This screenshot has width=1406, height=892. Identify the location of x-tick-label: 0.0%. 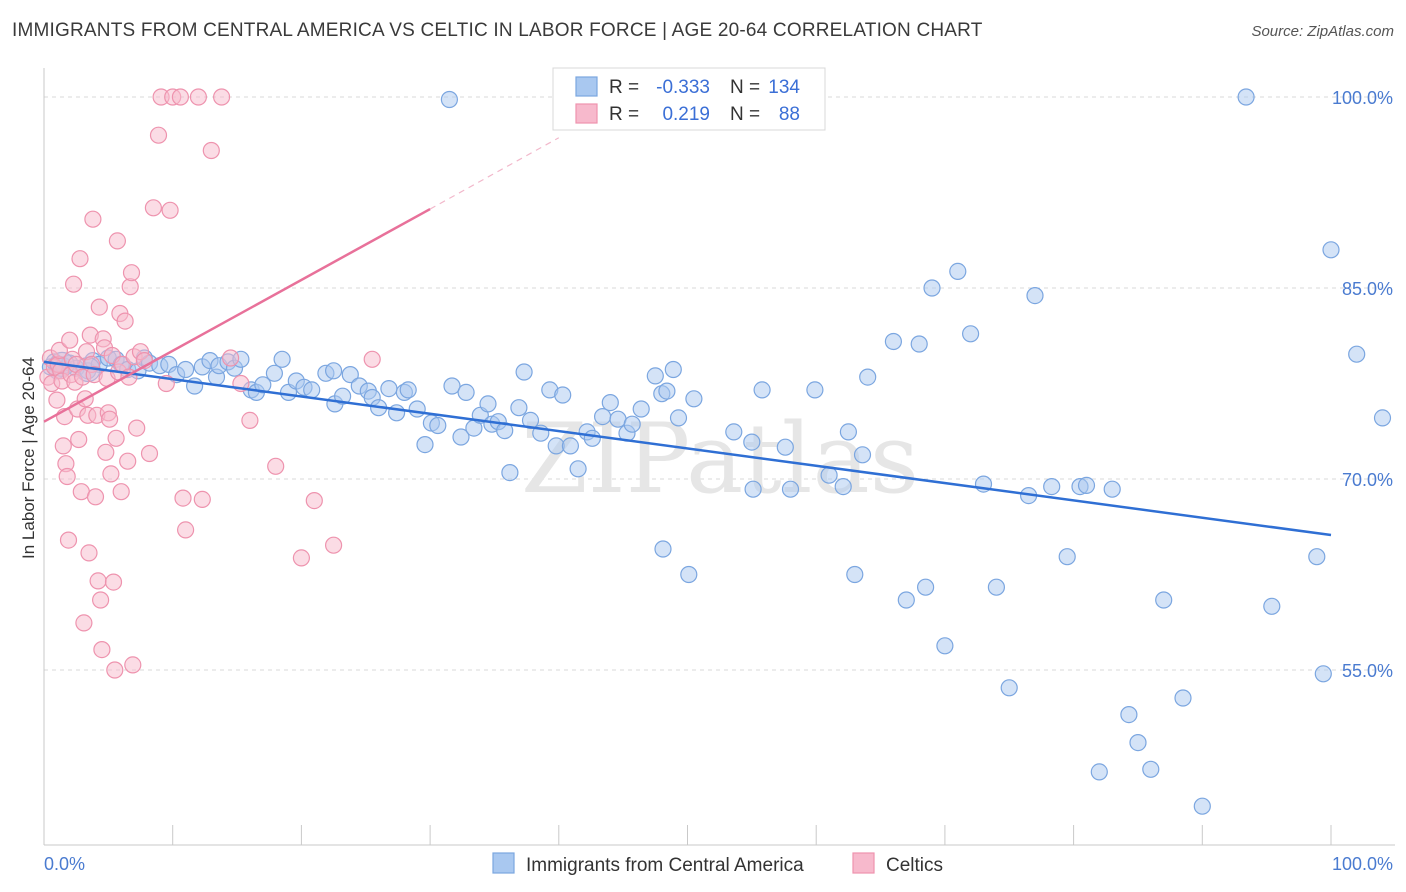
(64, 864).